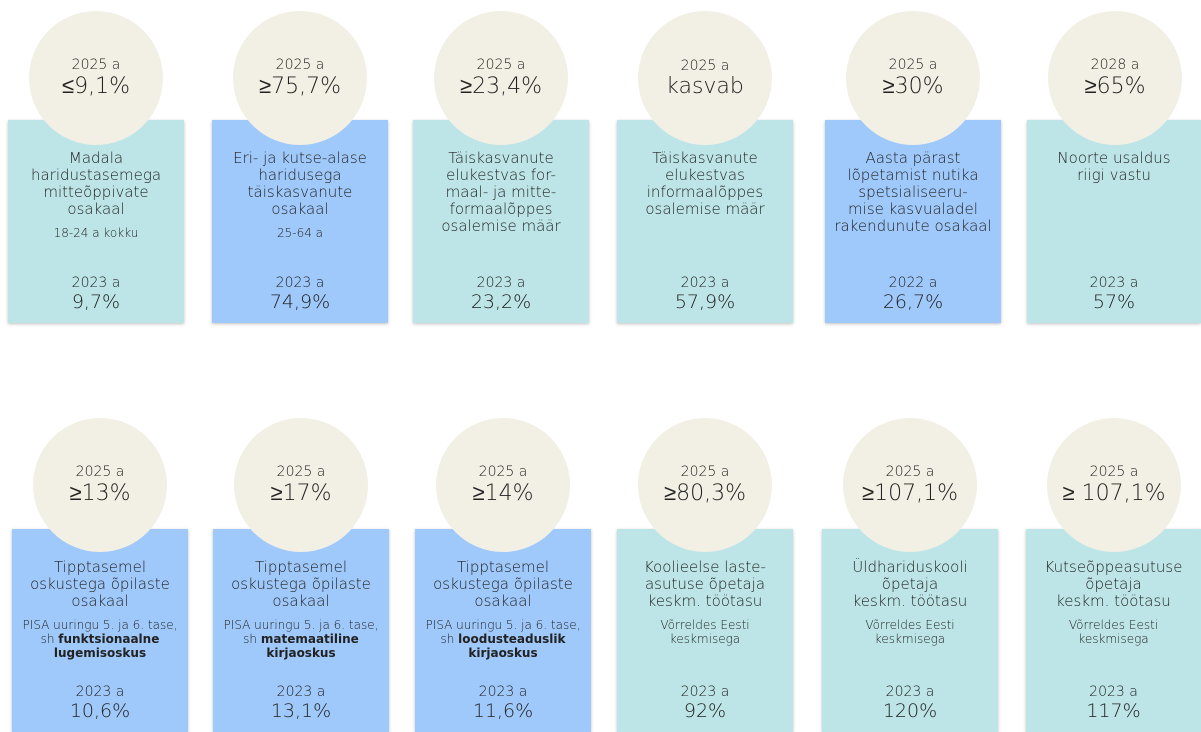 The width and height of the screenshot is (1201, 732). I want to click on title-line: Madala, so click(96, 158).